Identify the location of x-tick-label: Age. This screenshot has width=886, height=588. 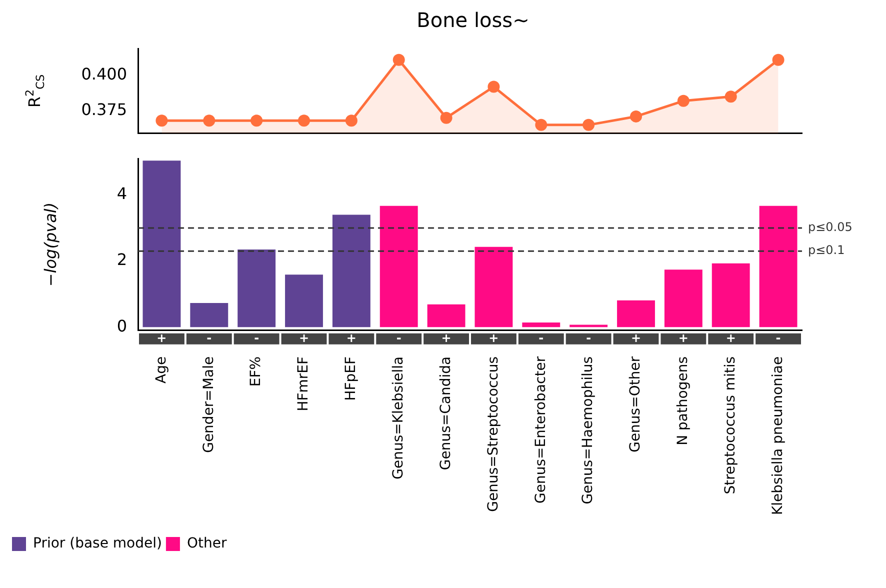
(161, 370).